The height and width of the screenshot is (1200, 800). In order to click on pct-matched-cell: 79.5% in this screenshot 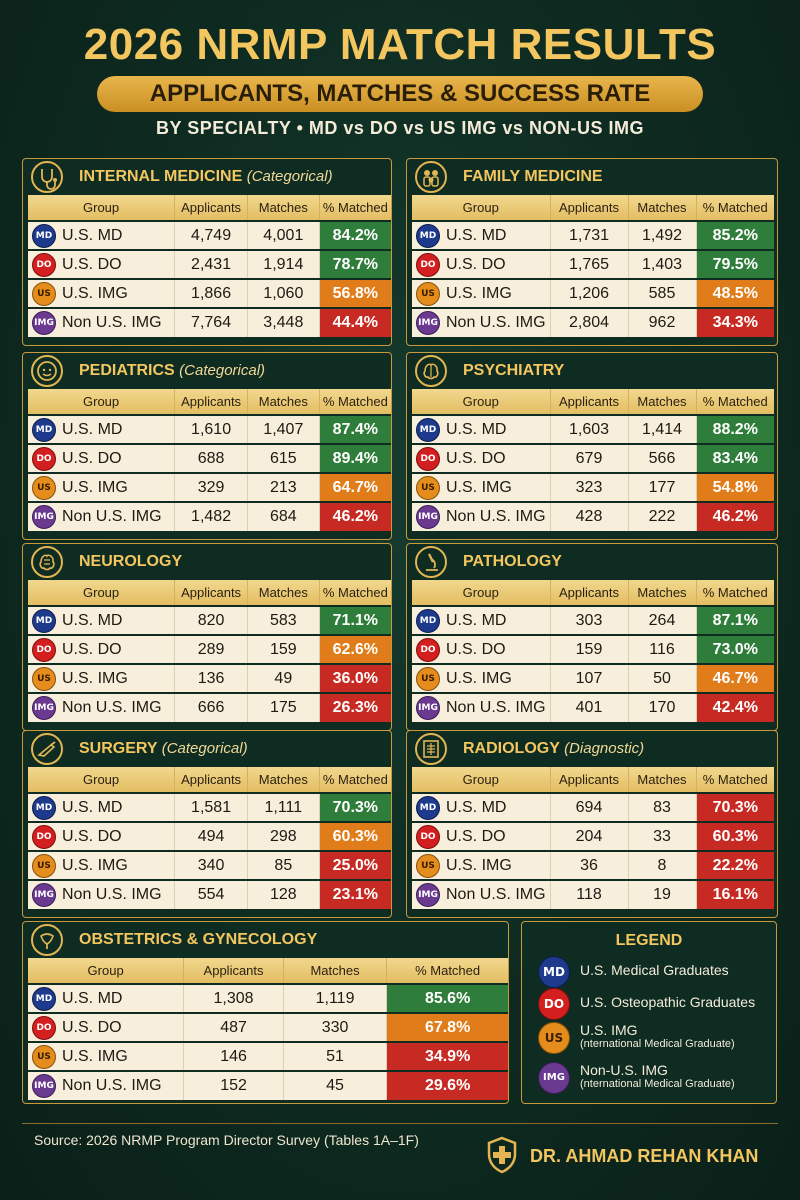, I will do `click(735, 264)`.